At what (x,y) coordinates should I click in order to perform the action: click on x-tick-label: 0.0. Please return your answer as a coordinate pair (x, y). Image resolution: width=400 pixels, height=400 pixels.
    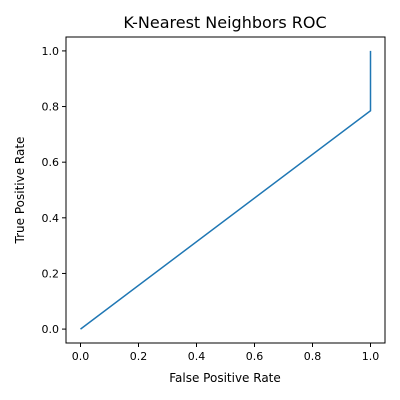
    Looking at the image, I should click on (81, 356).